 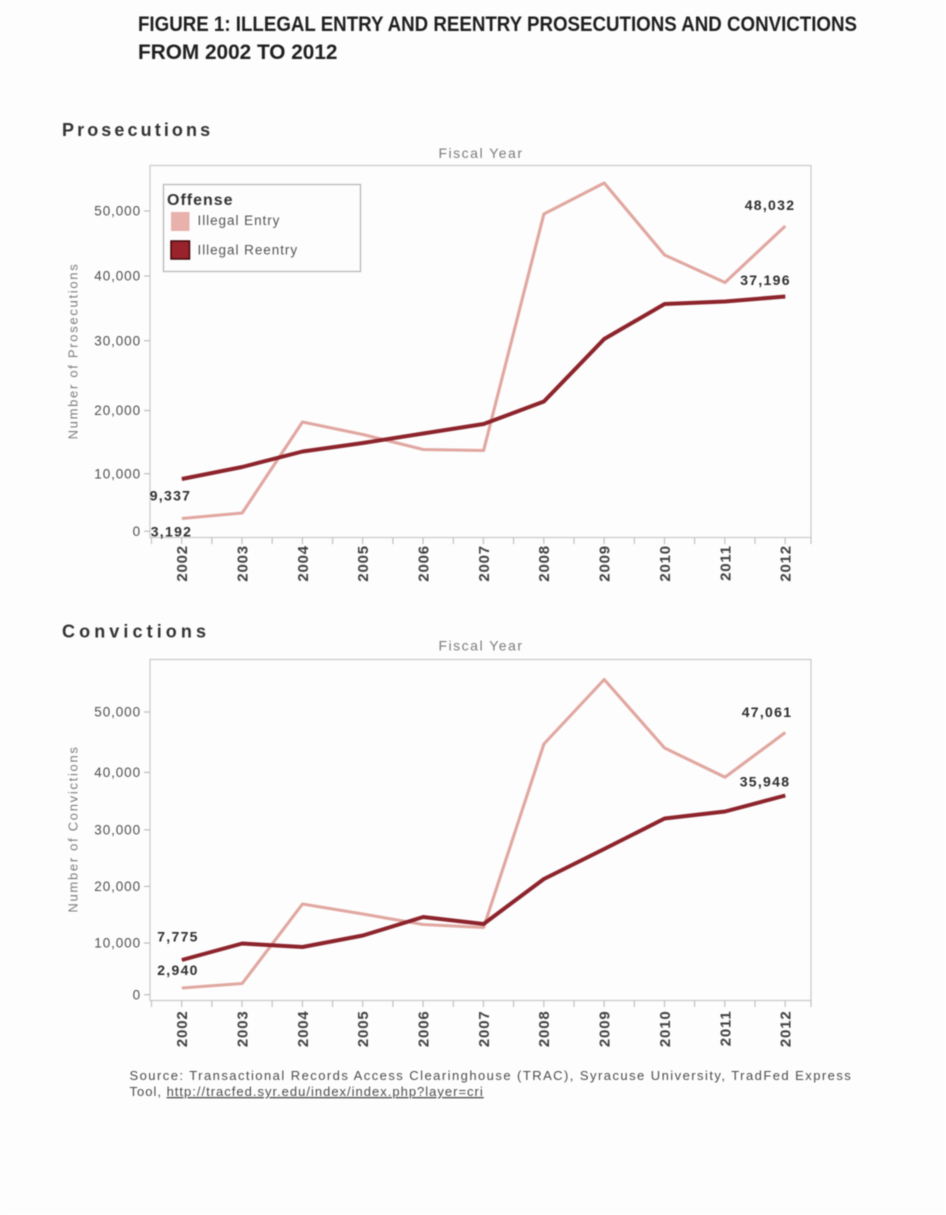 What do you see at coordinates (765, 280) in the screenshot?
I see `svg-text: 37,196` at bounding box center [765, 280].